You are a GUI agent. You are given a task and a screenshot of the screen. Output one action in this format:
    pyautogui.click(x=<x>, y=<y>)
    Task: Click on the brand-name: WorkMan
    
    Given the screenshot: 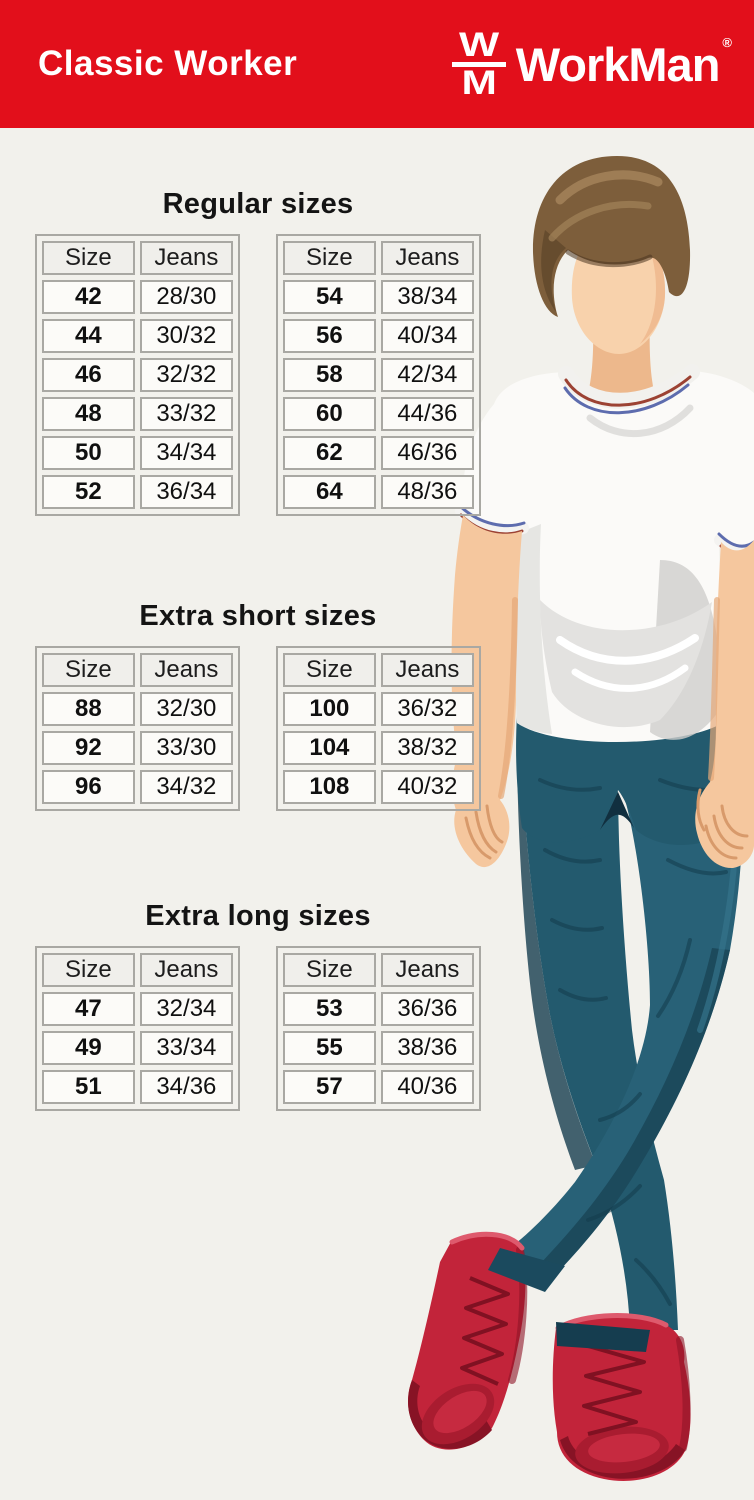 What is the action you would take?
    pyautogui.click(x=618, y=64)
    